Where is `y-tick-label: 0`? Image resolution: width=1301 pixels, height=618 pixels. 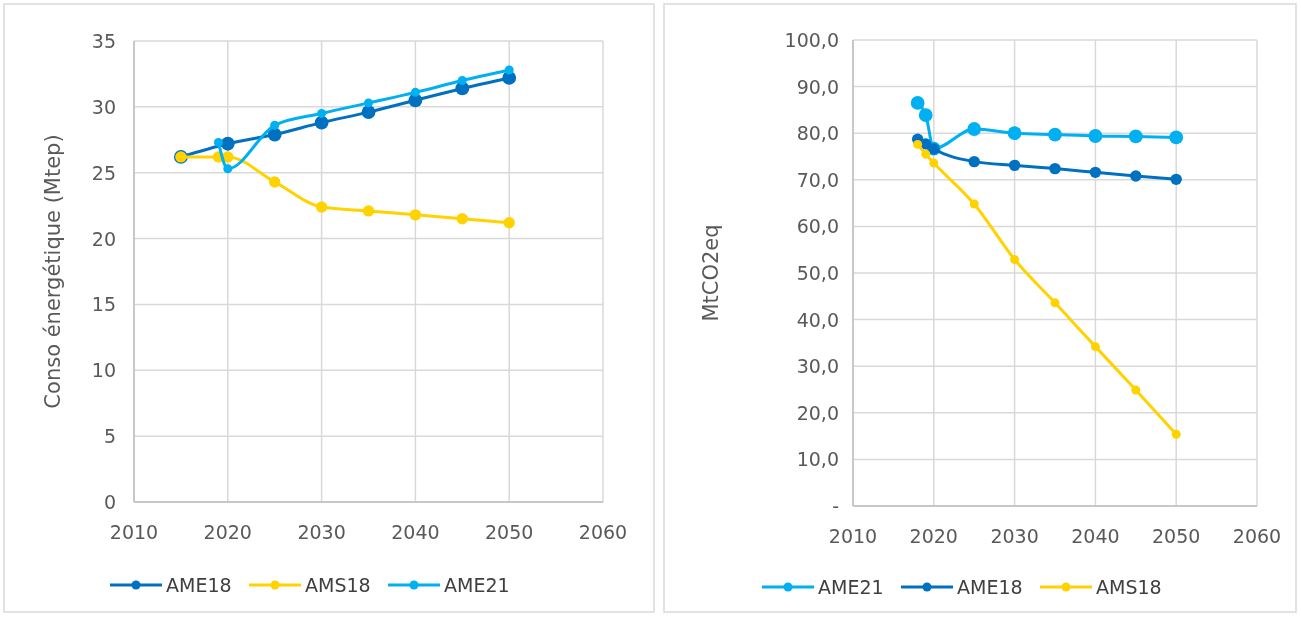 y-tick-label: 0 is located at coordinates (109, 502).